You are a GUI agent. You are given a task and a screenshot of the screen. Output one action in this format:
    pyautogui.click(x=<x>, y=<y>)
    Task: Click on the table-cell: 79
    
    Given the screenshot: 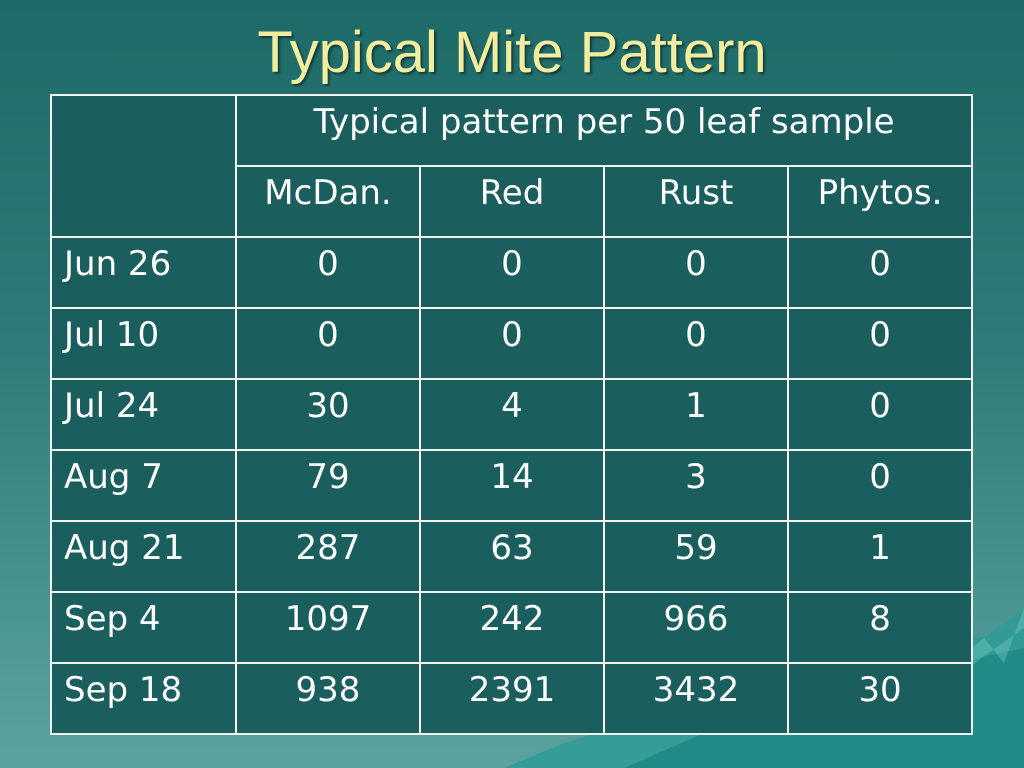 What is the action you would take?
    pyautogui.click(x=328, y=485)
    